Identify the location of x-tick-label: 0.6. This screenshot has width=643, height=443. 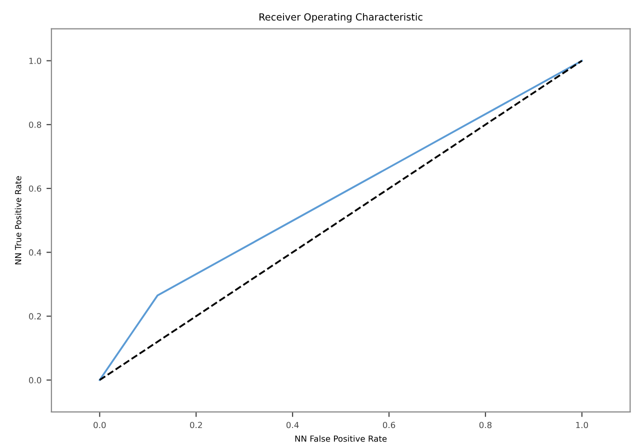
(389, 425).